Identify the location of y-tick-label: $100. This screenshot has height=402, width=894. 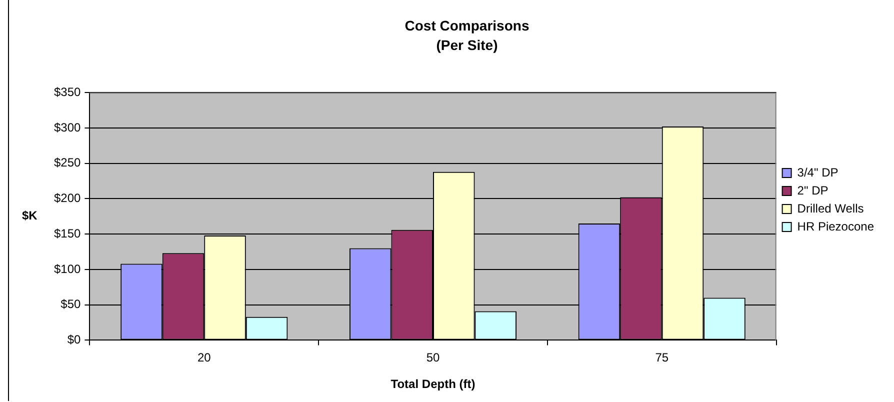
(68, 269).